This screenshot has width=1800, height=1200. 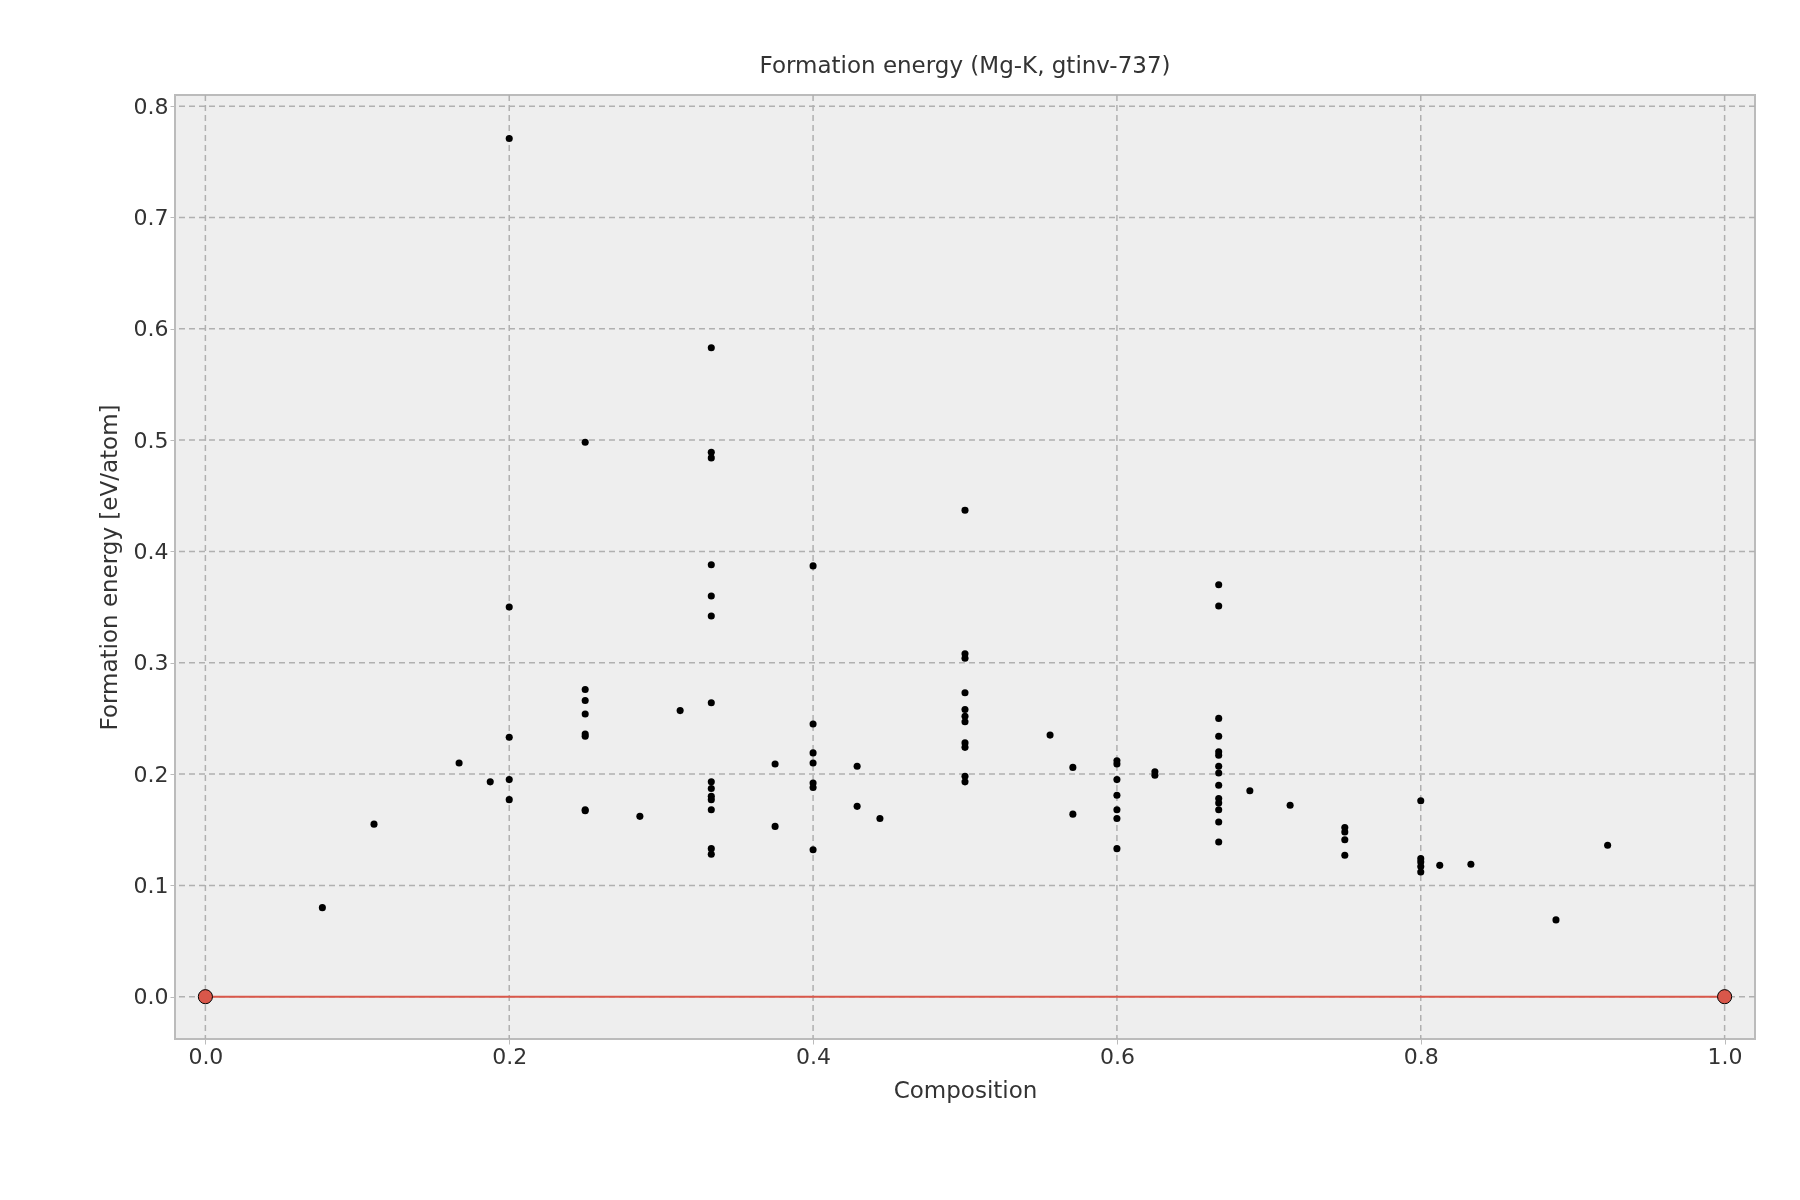 What do you see at coordinates (151, 774) in the screenshot?
I see `y-tick-label: 0.2` at bounding box center [151, 774].